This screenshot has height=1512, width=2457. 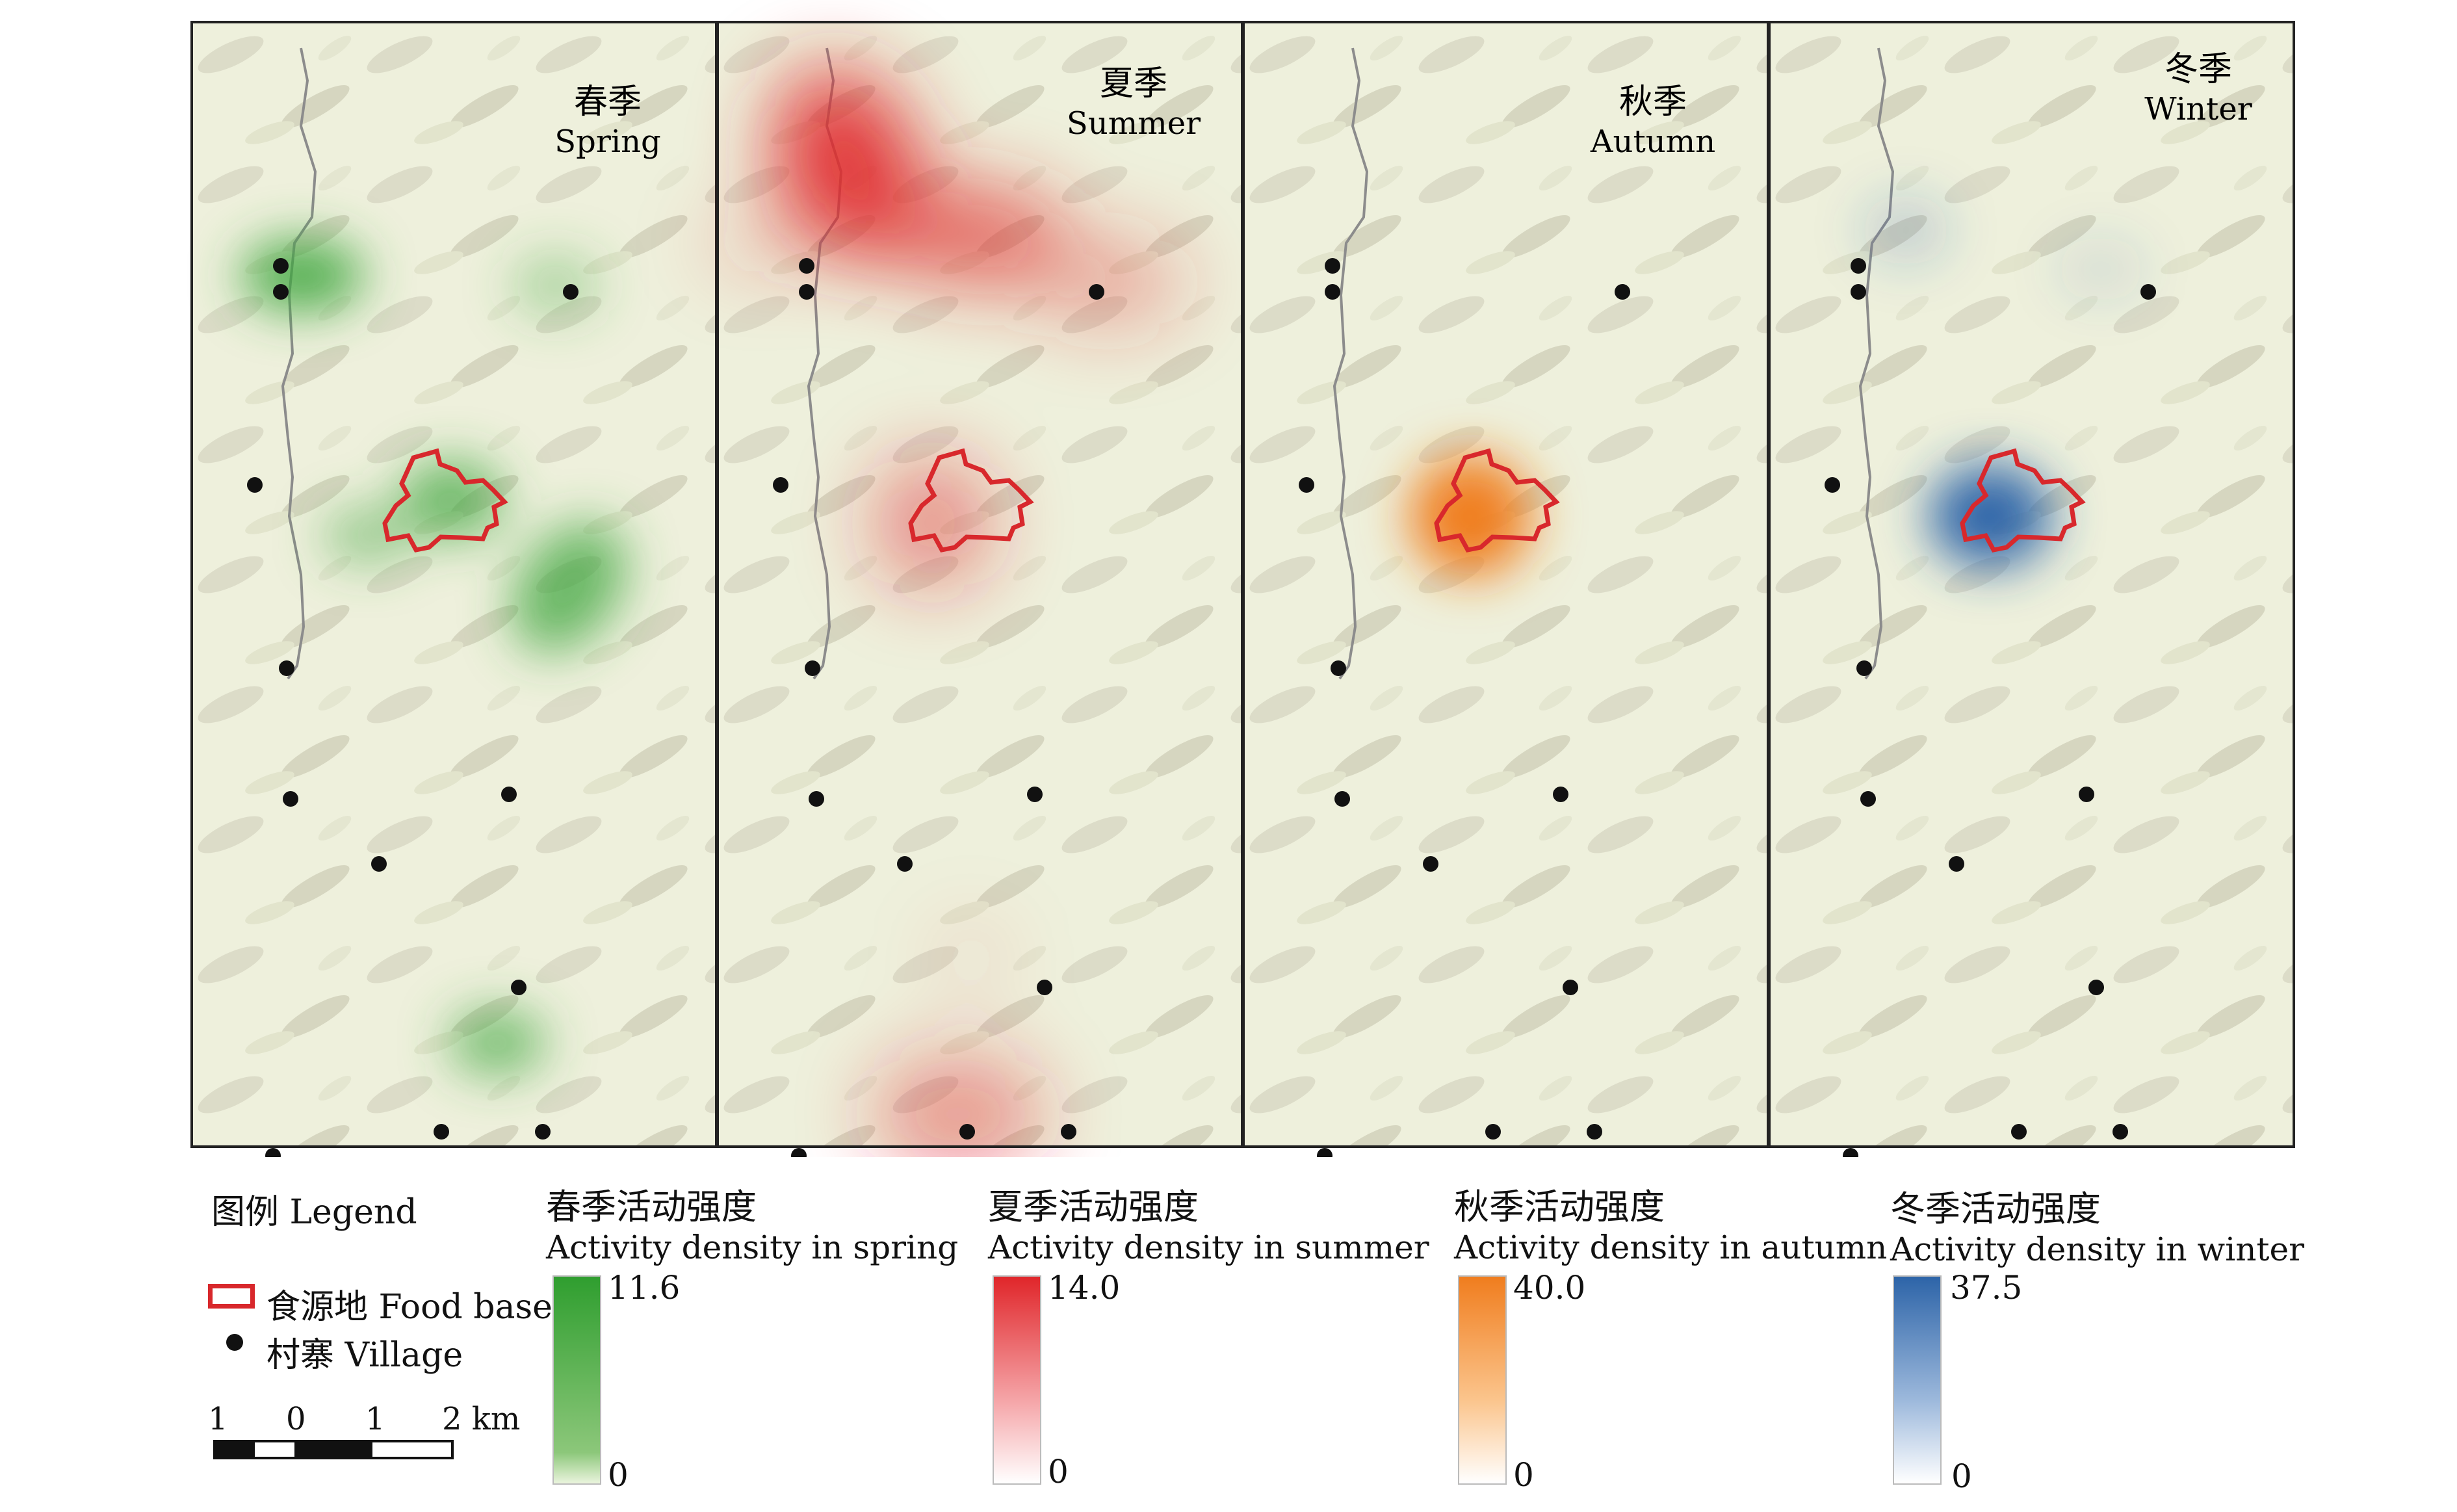 I want to click on density-max-autumn: 40.0, so click(x=1549, y=1288).